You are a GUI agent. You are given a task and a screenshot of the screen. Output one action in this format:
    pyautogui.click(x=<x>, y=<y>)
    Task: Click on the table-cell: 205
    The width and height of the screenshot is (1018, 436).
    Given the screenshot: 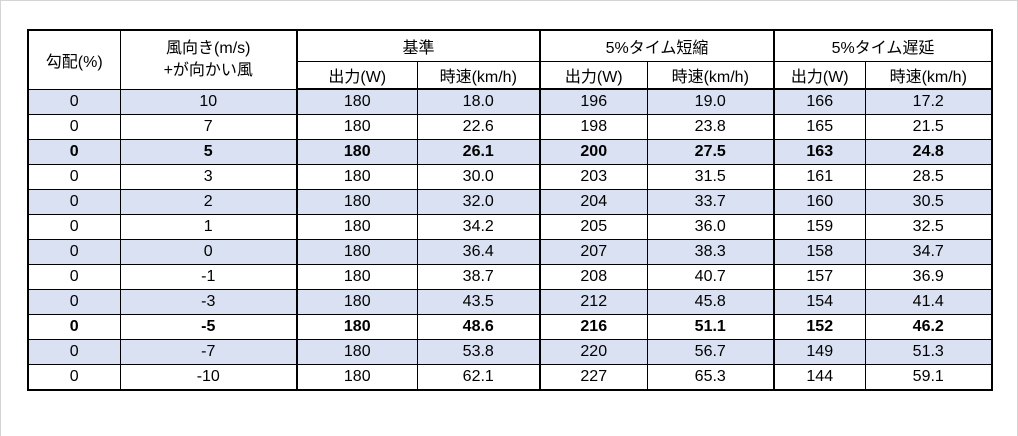 What is the action you would take?
    pyautogui.click(x=593, y=227)
    